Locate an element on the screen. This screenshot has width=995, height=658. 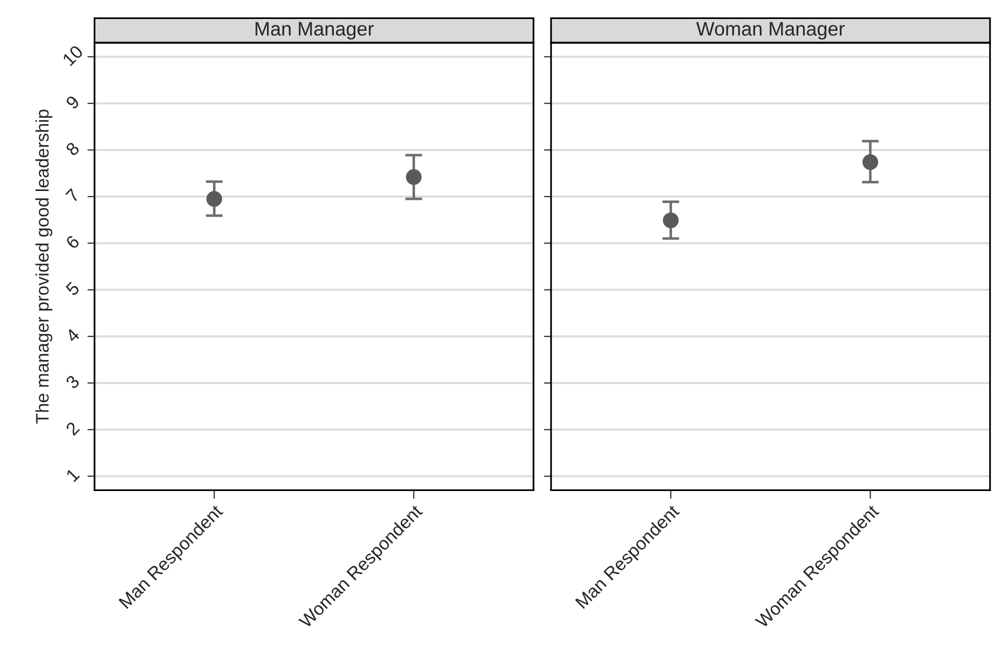
y-tick-label: 1 is located at coordinates (73, 475).